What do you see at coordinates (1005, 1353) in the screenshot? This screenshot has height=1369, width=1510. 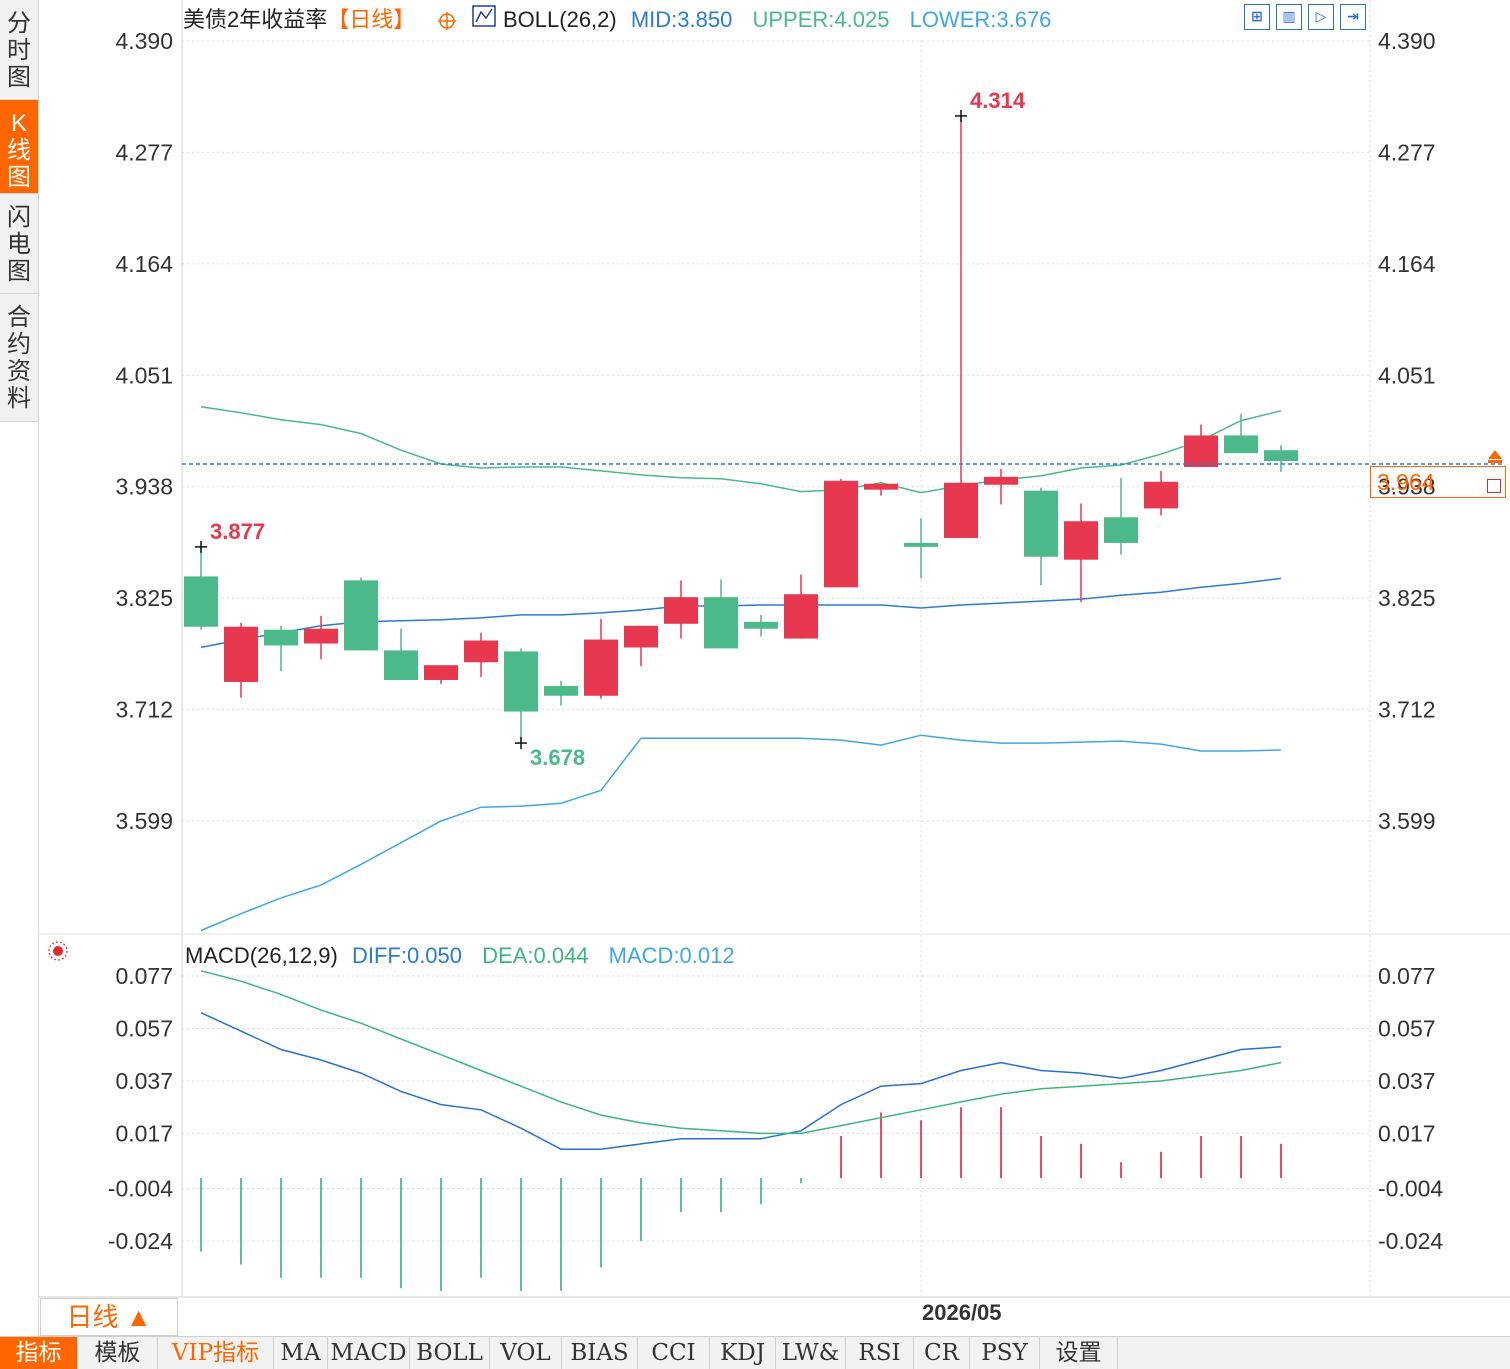 I see `indicator-tab-13: PSY` at bounding box center [1005, 1353].